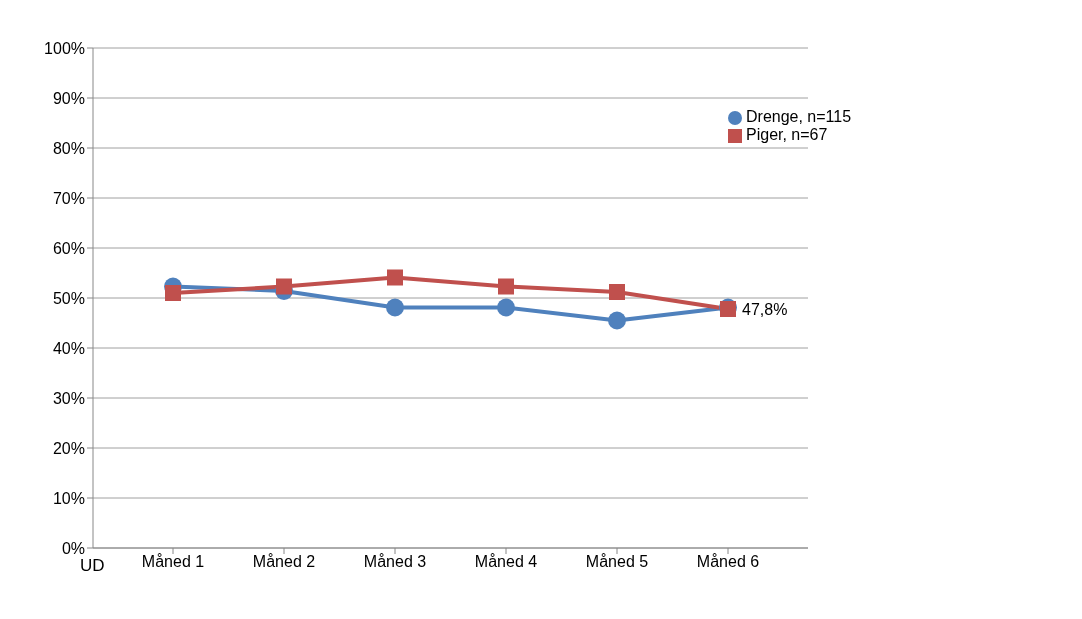 This screenshot has height=619, width=1082. I want to click on y-tick-label: 40%, so click(68, 348).